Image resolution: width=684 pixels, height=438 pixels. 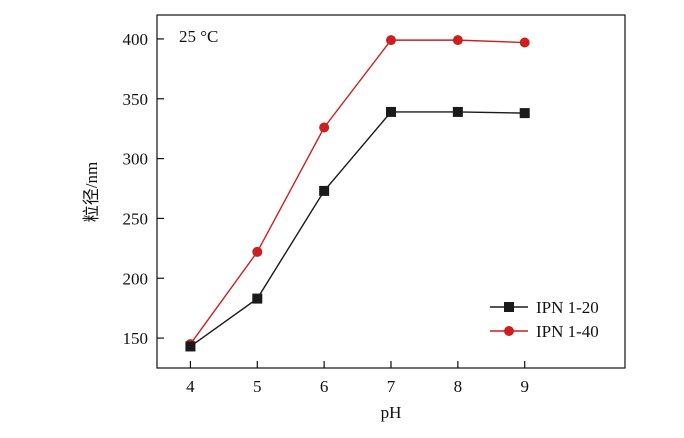 I want to click on x-tick-label: 7, so click(x=391, y=386).